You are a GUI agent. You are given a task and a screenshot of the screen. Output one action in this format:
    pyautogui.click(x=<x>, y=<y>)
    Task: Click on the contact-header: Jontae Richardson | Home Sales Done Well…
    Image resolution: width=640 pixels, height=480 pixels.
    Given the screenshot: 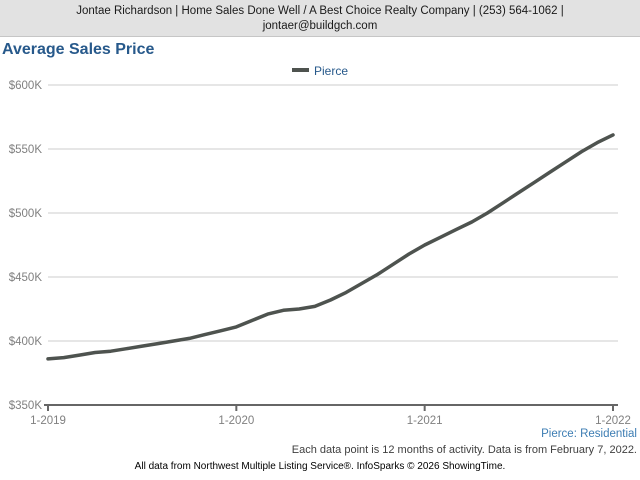 What is the action you would take?
    pyautogui.click(x=320, y=18)
    